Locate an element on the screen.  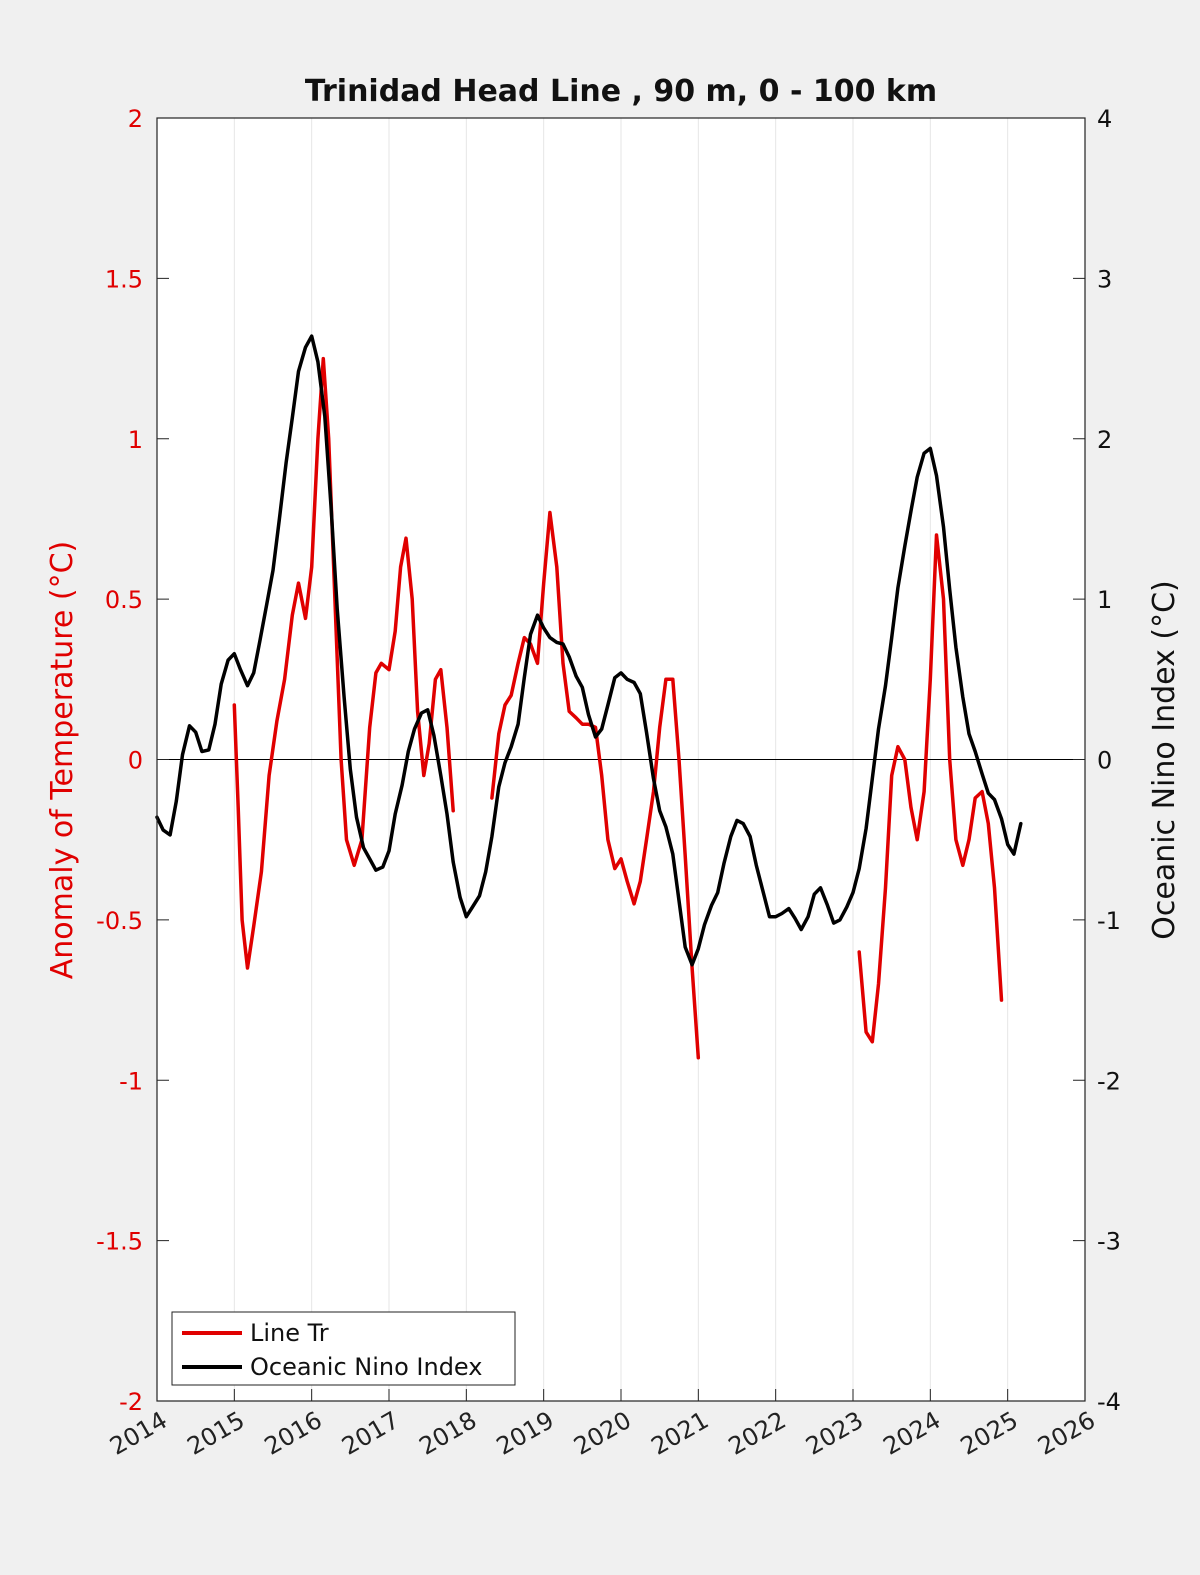
left-tick-label: -1.5 is located at coordinates (119, 1242).